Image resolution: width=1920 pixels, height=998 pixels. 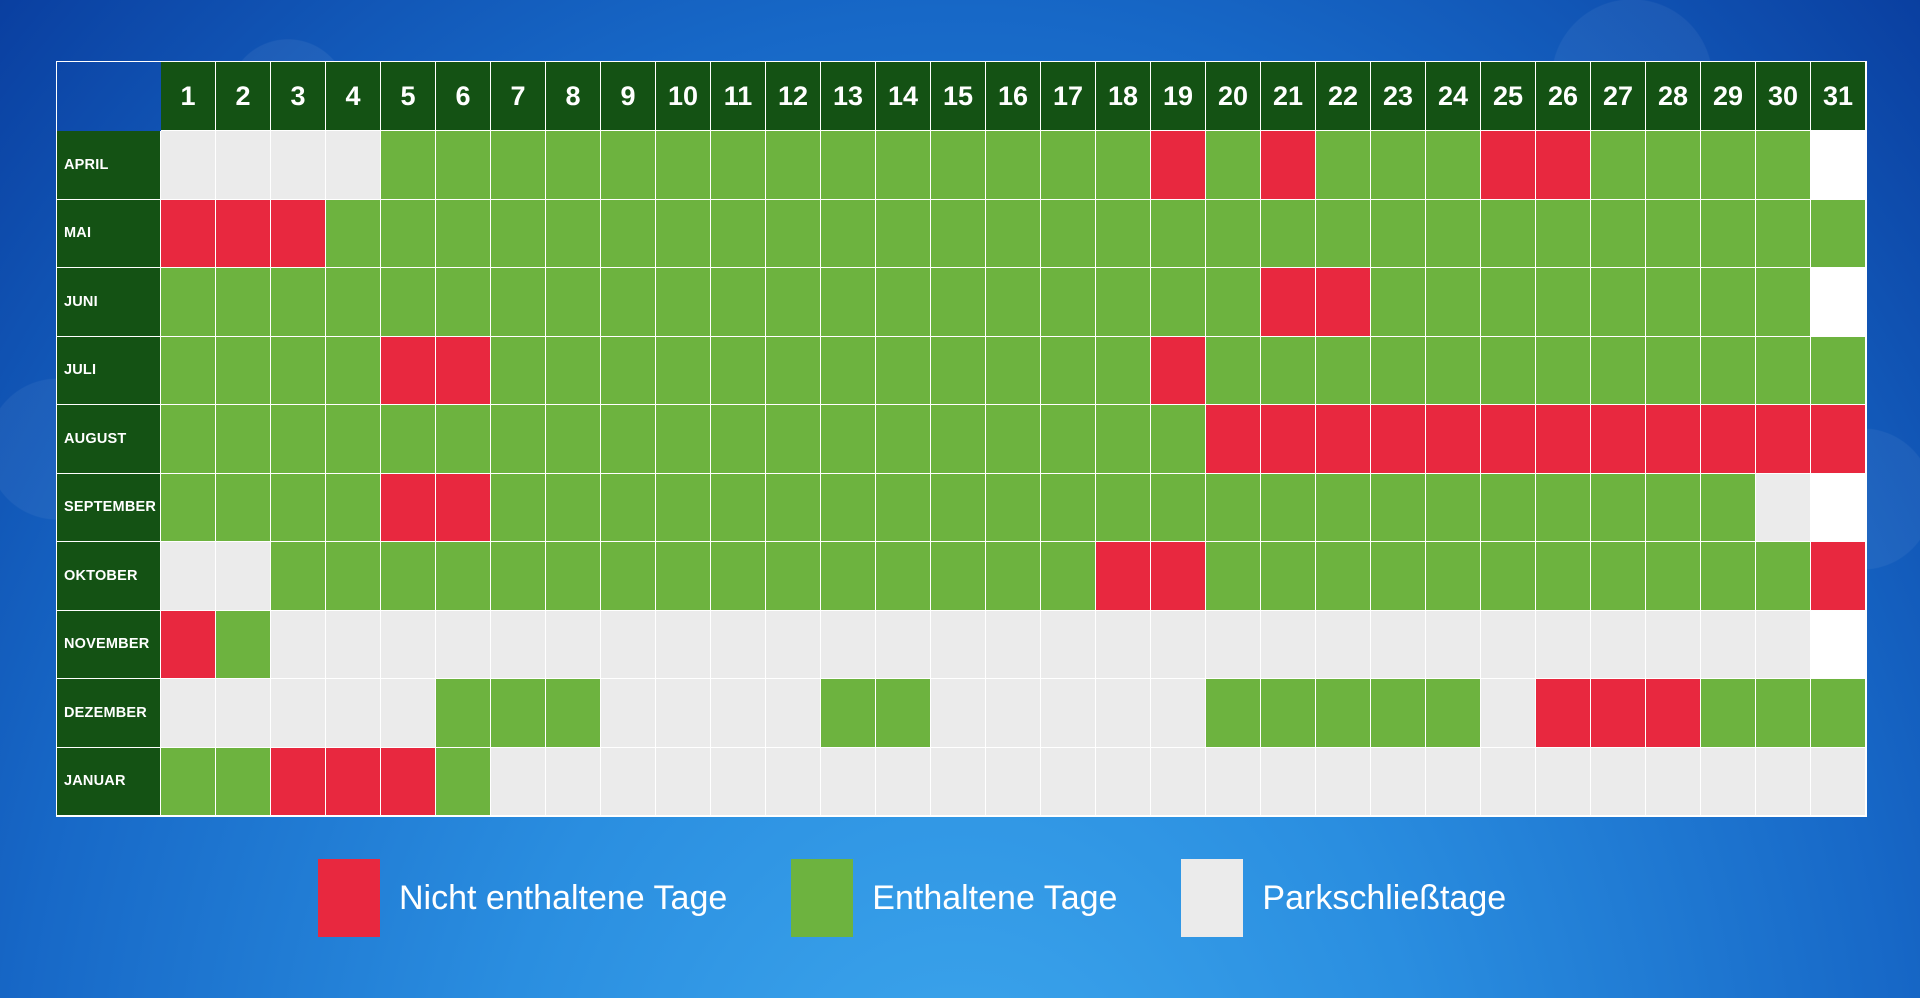 I want to click on day-header-29: 29, so click(x=1728, y=96).